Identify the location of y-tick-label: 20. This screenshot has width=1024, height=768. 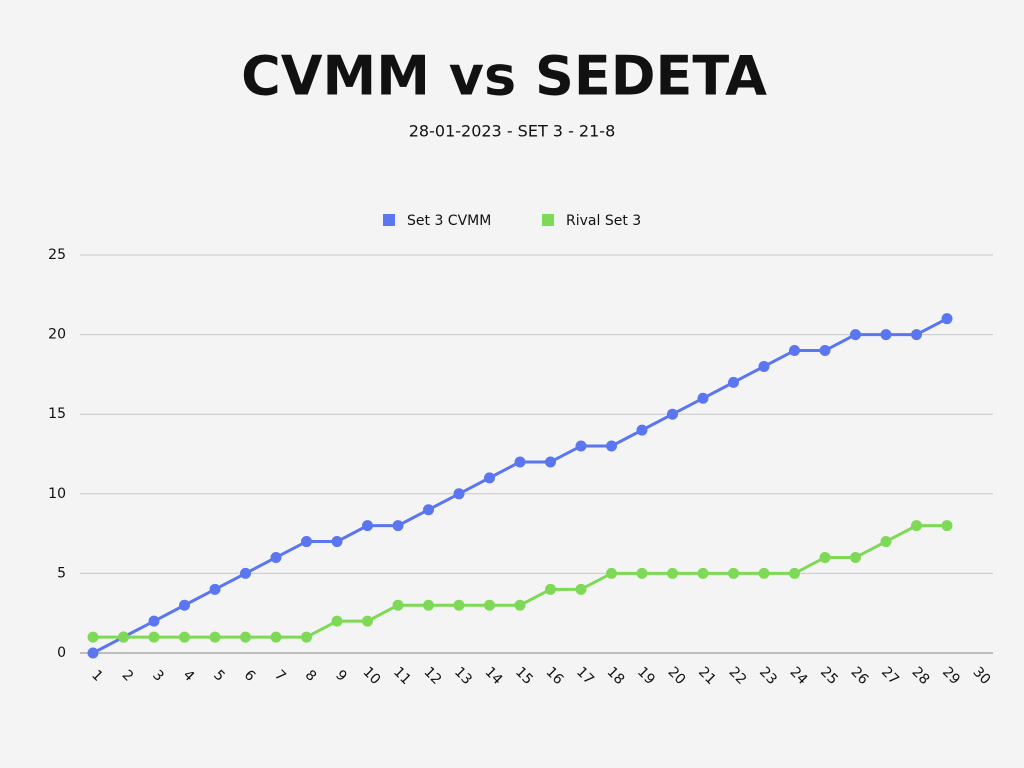
(57, 335).